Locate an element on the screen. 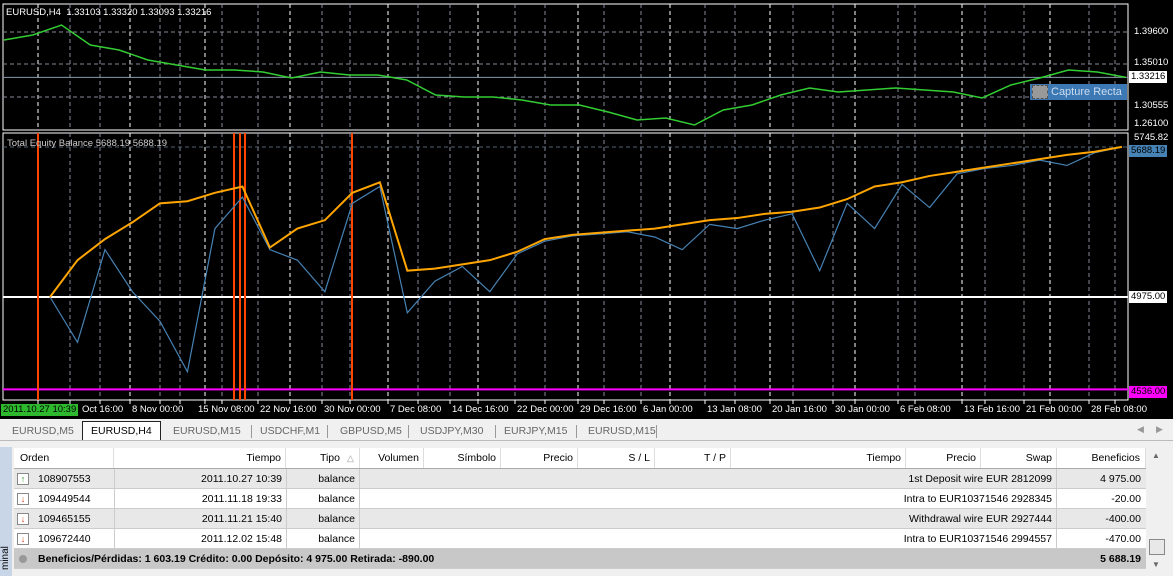 This screenshot has width=1173, height=576. vertical-scrollbar: ▲ ▼ is located at coordinates (1157, 512).